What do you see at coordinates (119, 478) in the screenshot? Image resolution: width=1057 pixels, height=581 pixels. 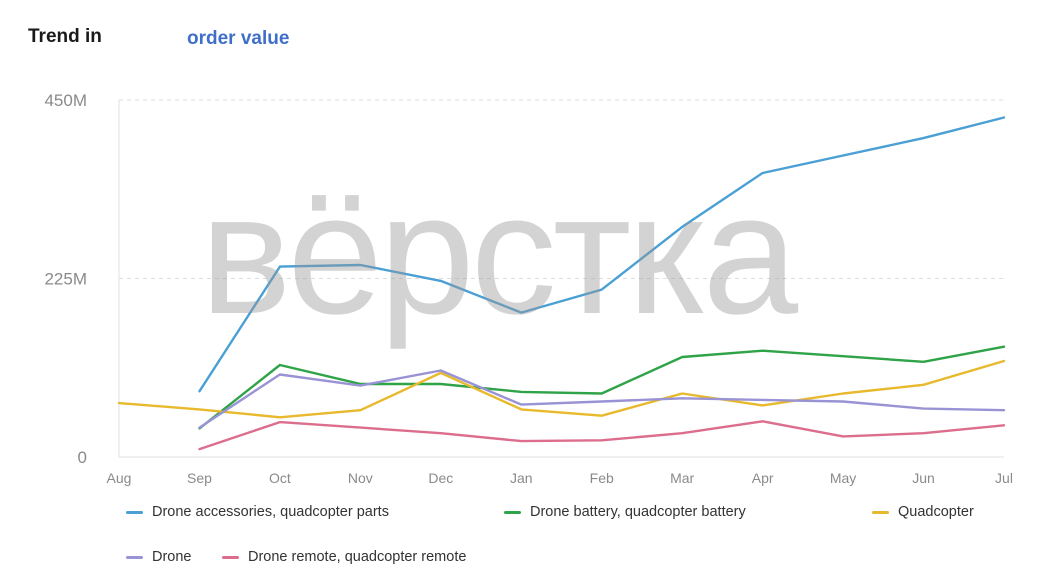 I see `x-tick-label: Aug` at bounding box center [119, 478].